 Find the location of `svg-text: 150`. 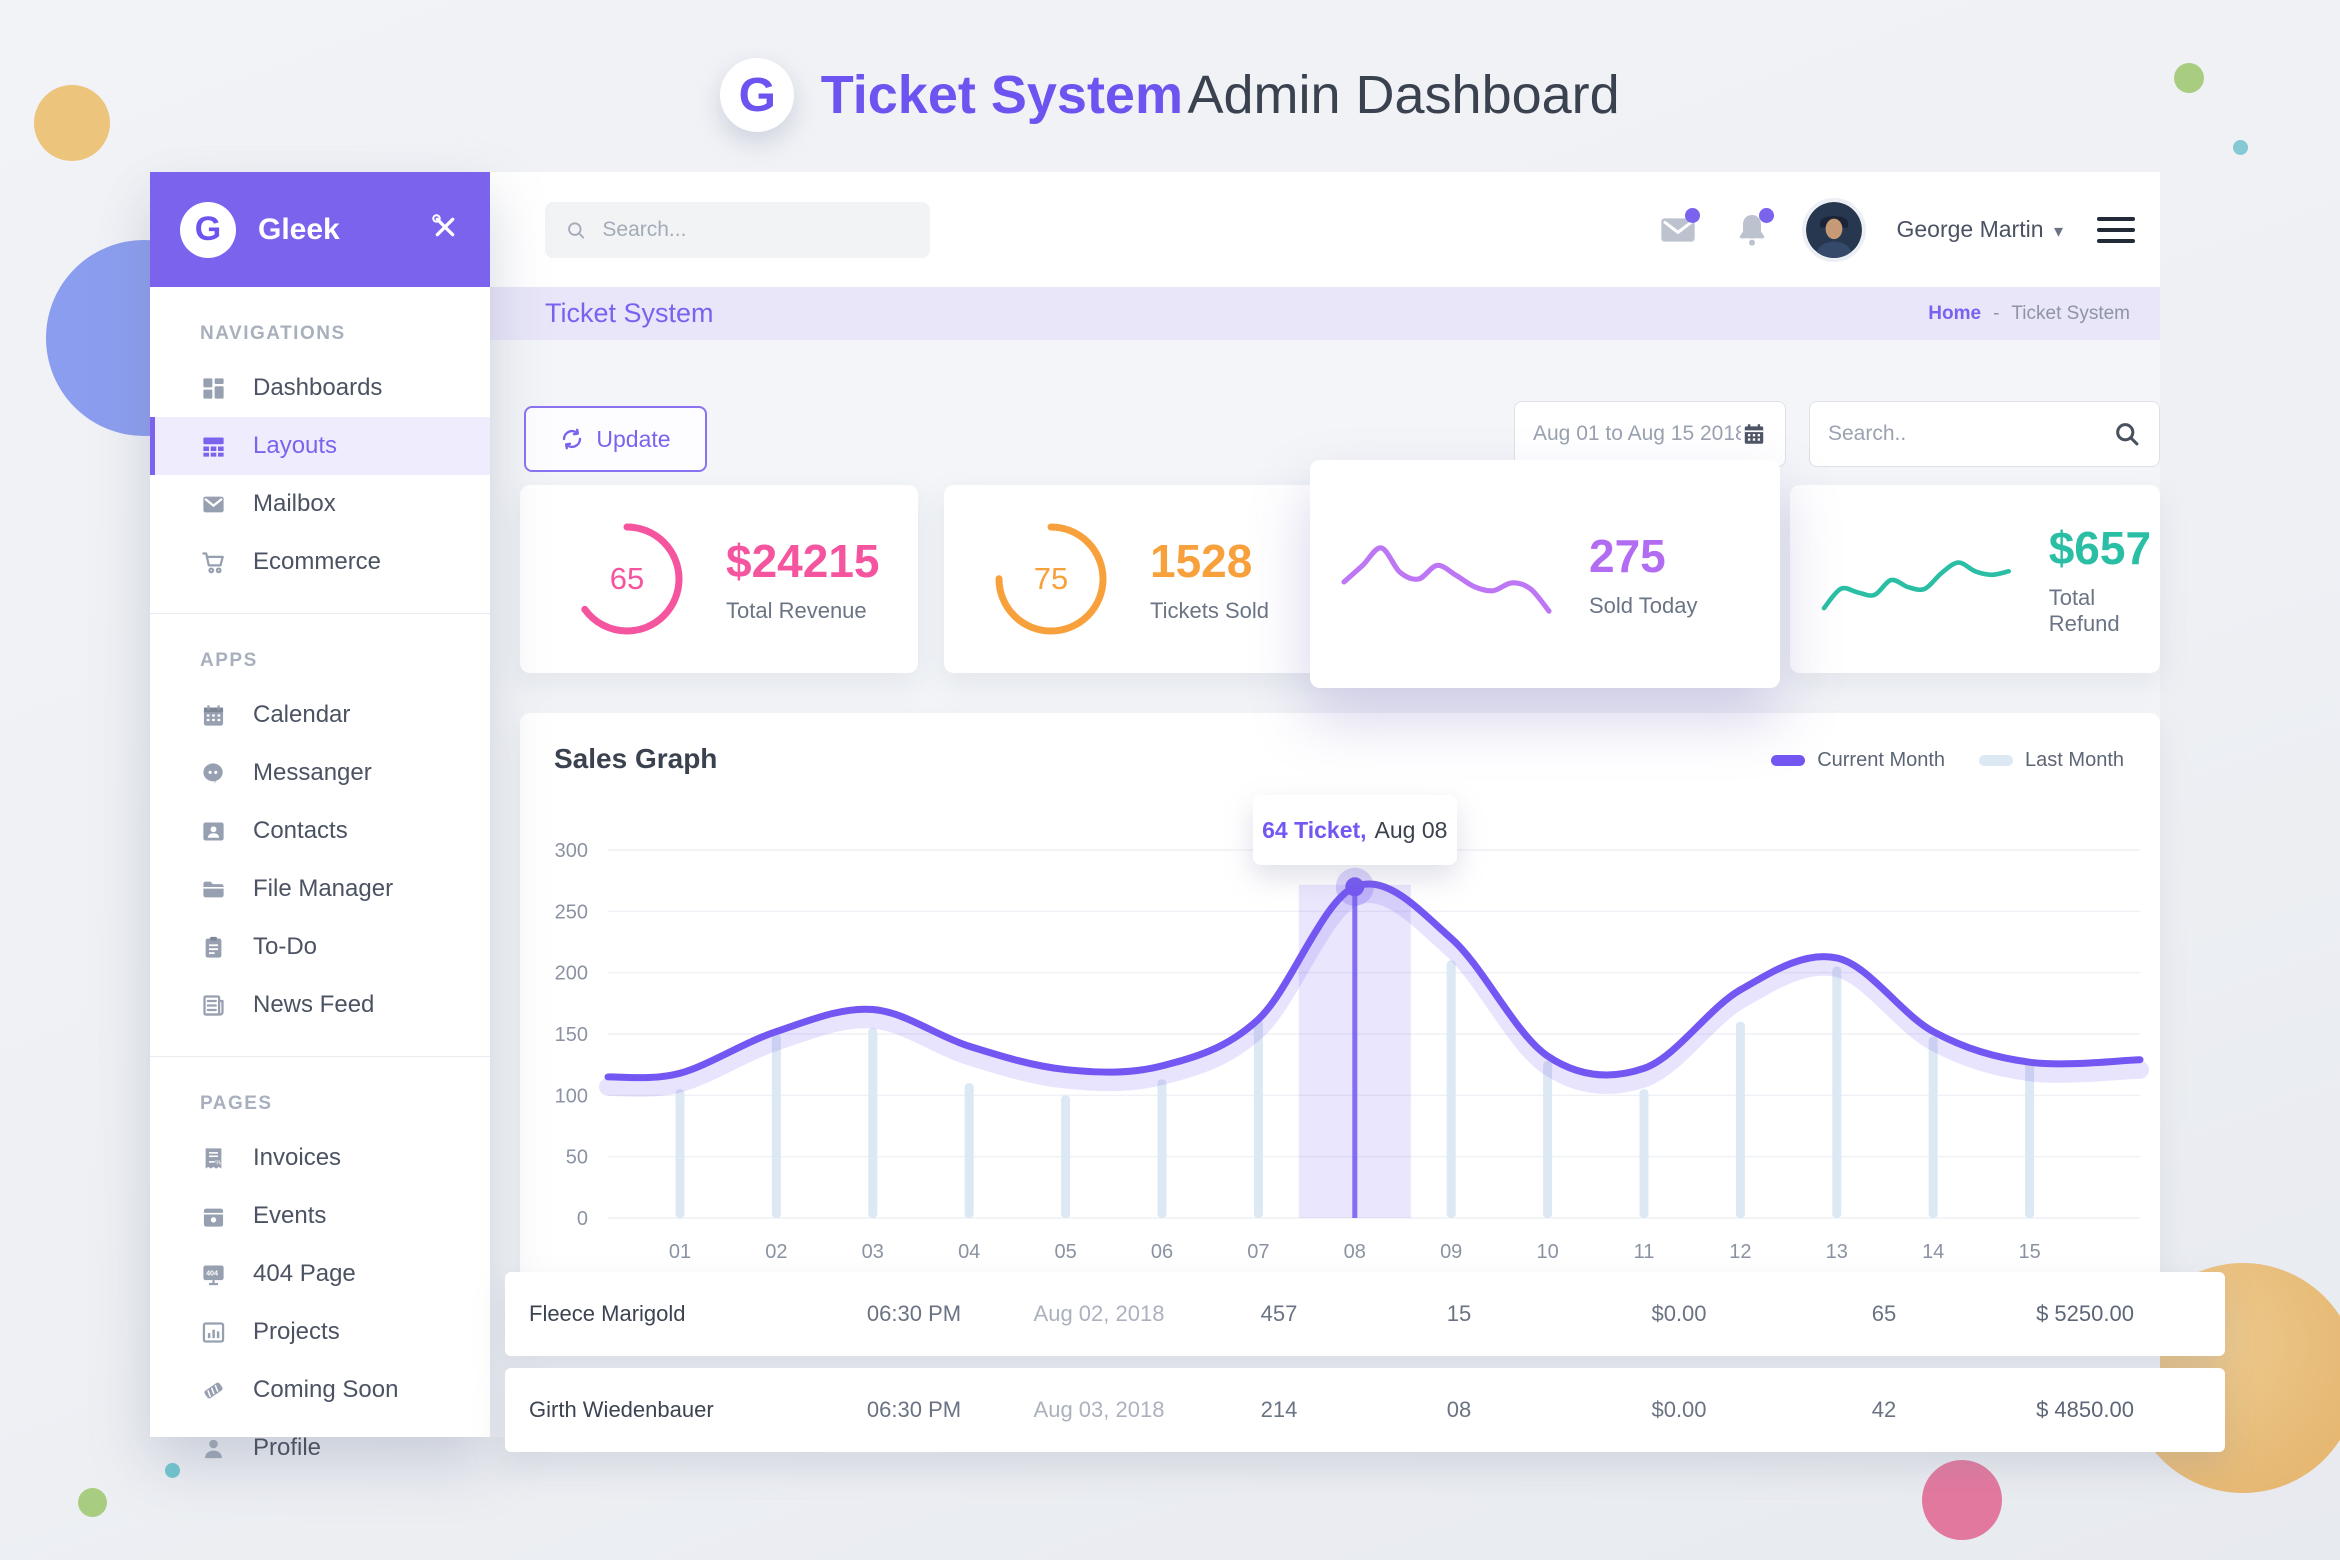

svg-text: 150 is located at coordinates (571, 1035).